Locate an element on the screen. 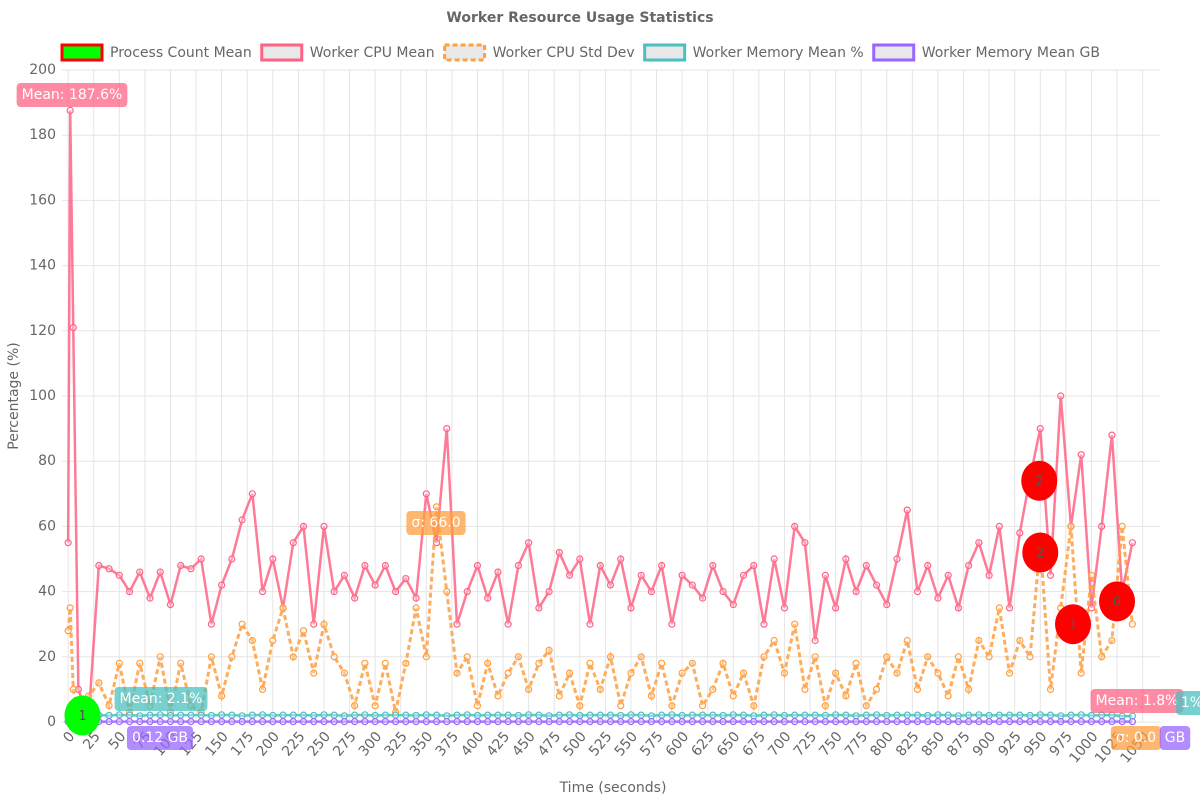 This screenshot has height=800, width=1200. x-tick-label: 400 is located at coordinates (472, 744).